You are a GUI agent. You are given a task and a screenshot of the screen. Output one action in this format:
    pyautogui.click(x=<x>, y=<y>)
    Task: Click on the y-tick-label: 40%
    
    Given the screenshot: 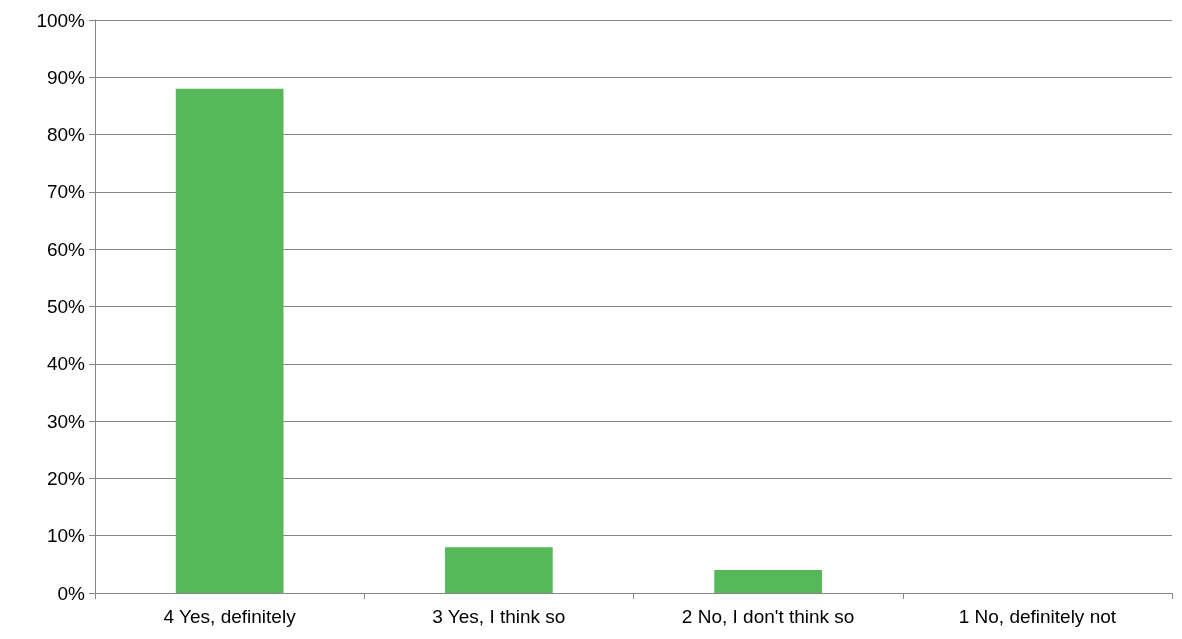 What is the action you would take?
    pyautogui.click(x=66, y=364)
    